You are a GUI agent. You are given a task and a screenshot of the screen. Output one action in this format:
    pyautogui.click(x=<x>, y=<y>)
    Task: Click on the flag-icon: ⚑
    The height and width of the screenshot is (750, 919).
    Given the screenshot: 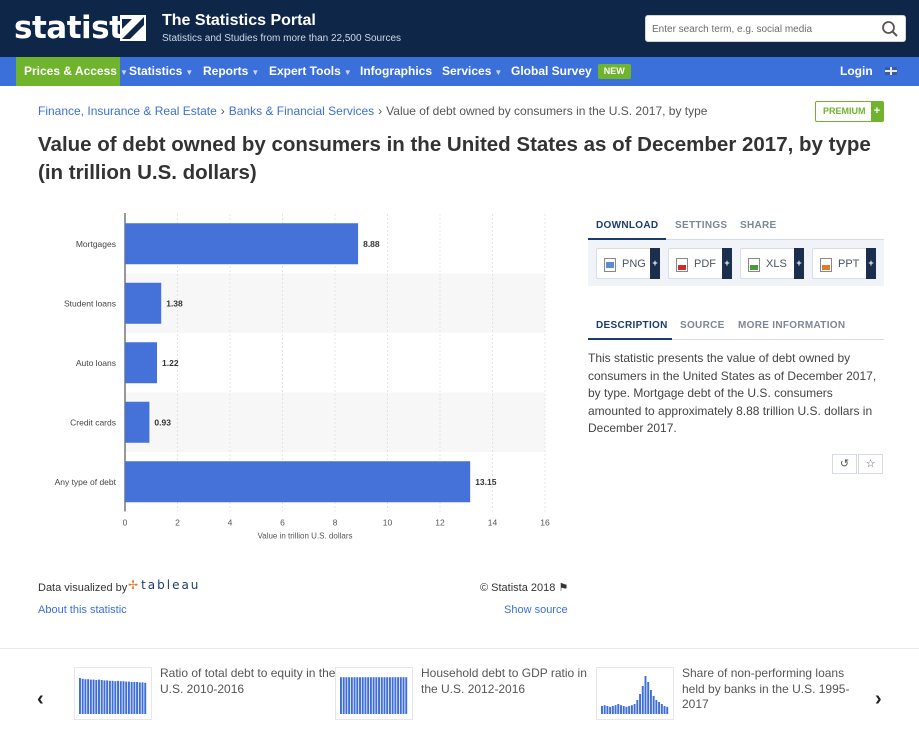 What is the action you would take?
    pyautogui.click(x=563, y=588)
    